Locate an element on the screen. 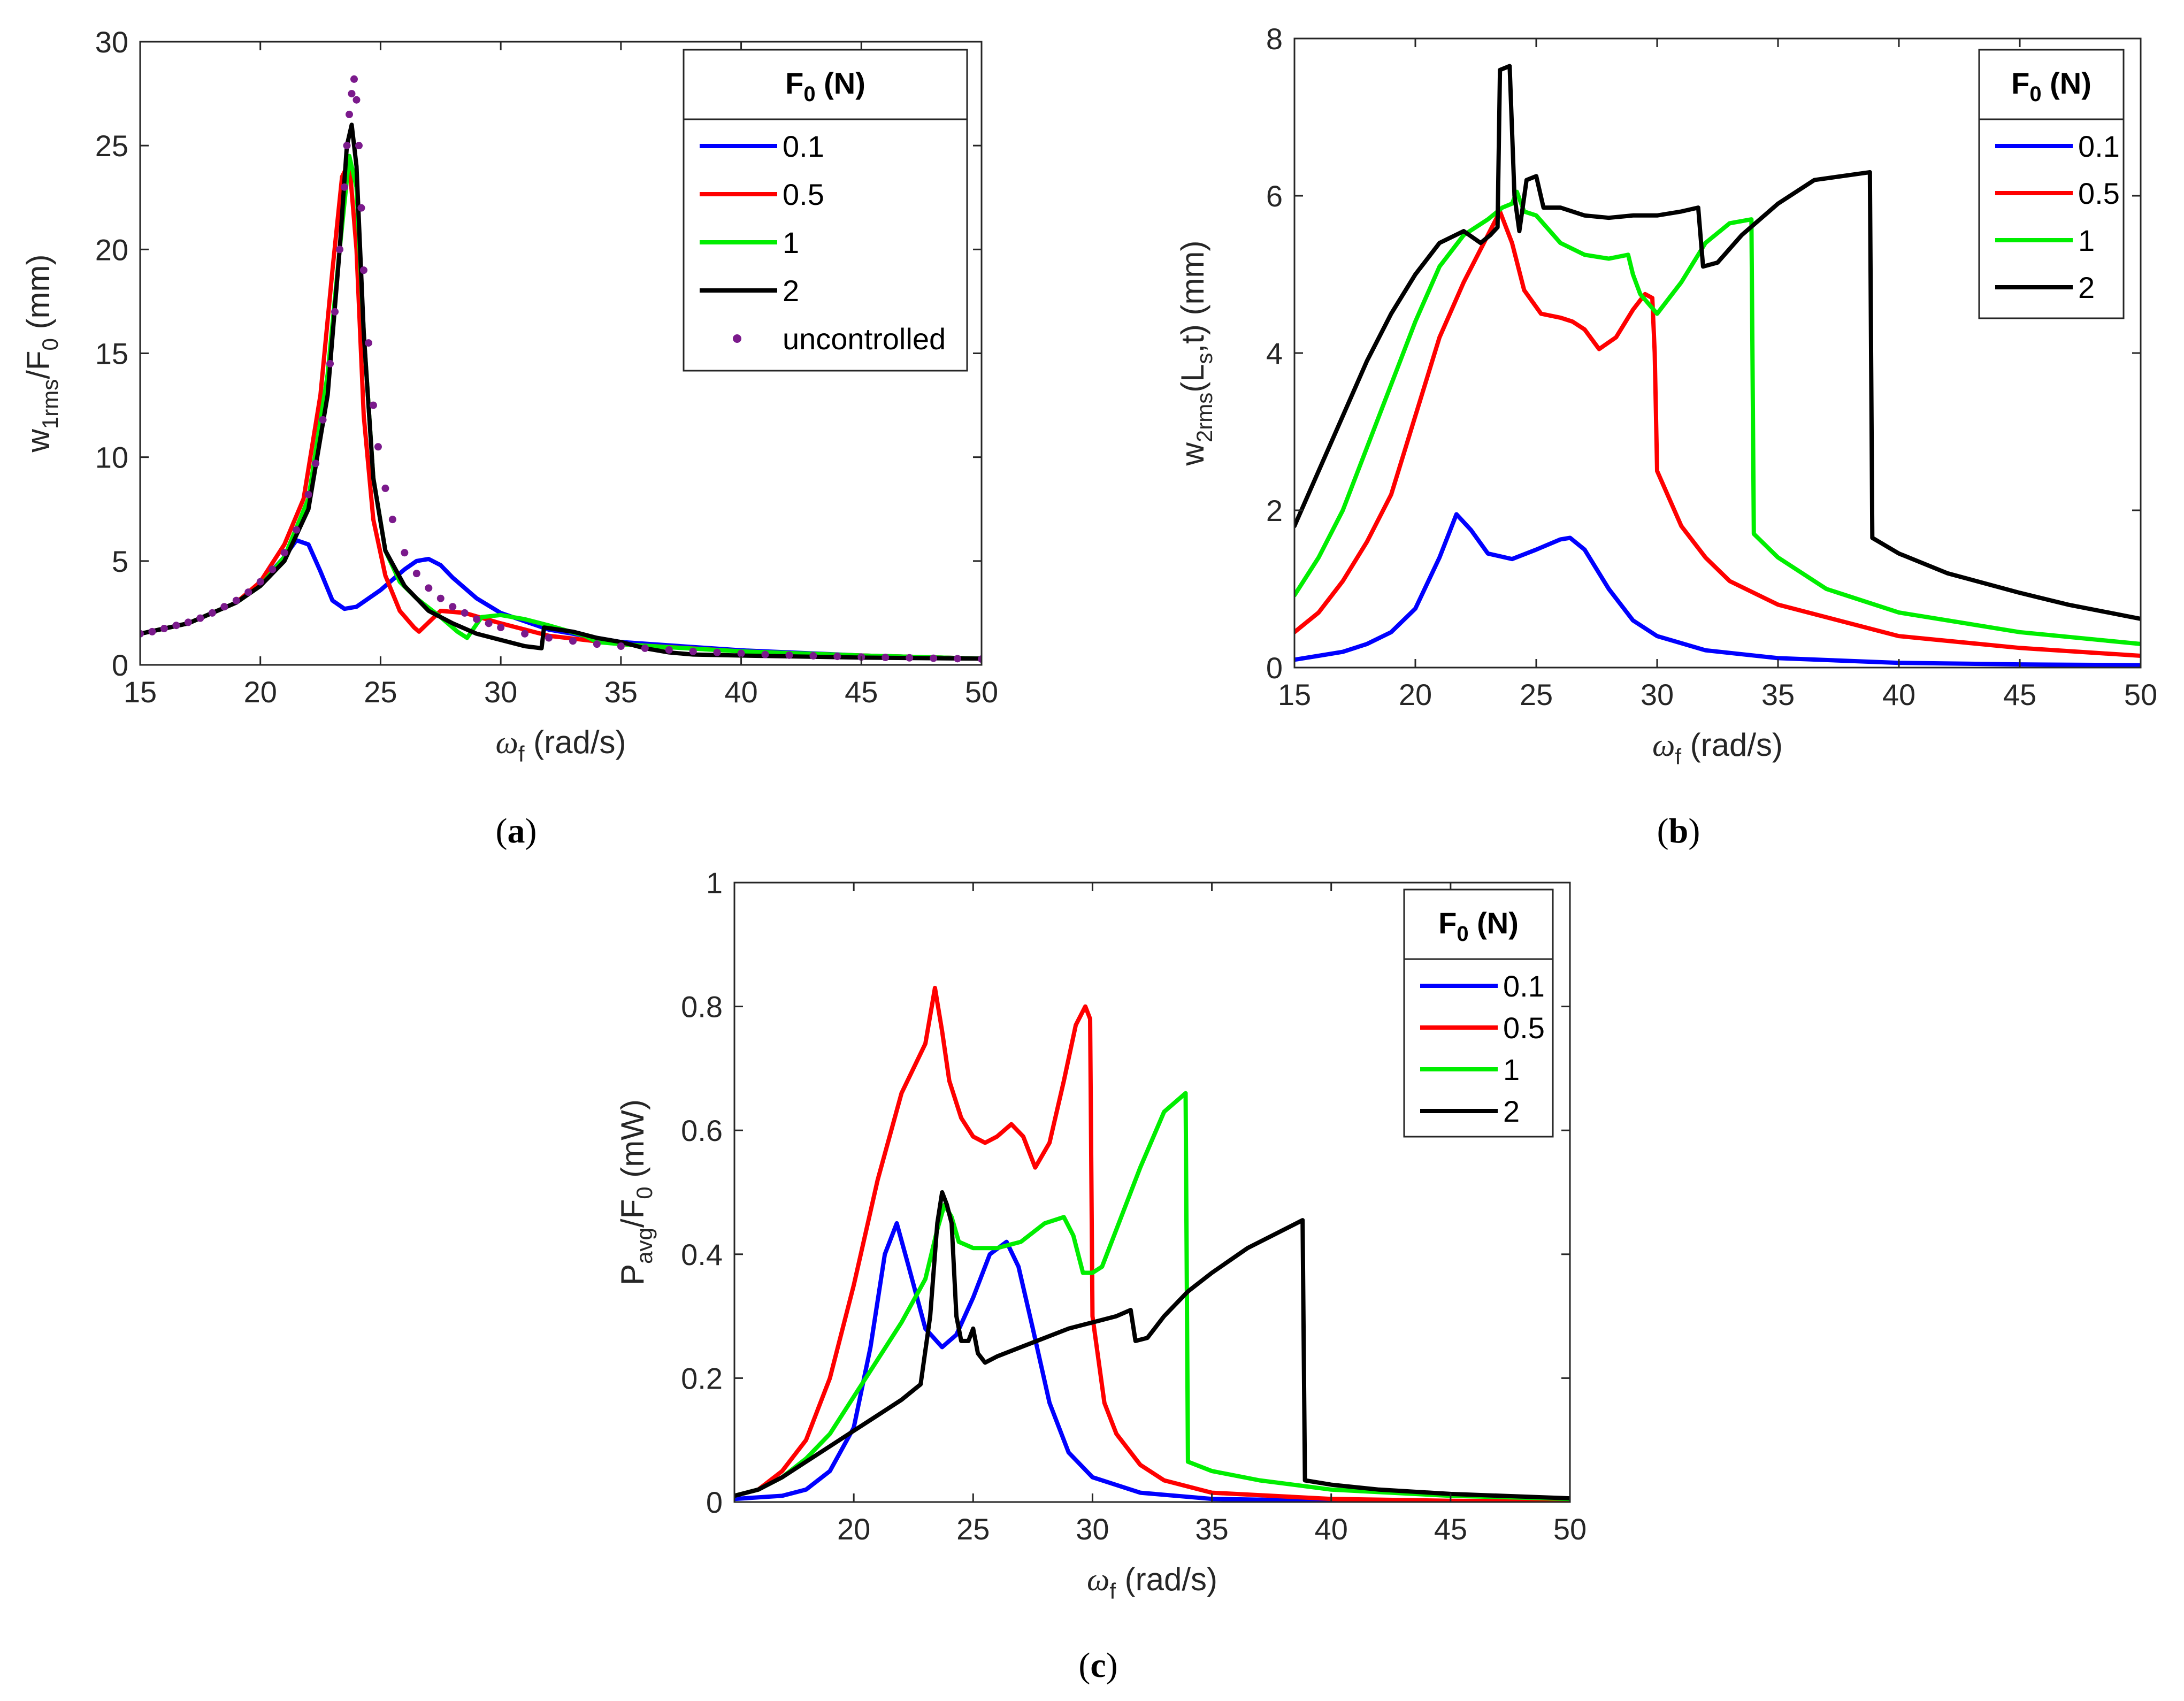  legend-label: uncontrolled is located at coordinates (865, 339).